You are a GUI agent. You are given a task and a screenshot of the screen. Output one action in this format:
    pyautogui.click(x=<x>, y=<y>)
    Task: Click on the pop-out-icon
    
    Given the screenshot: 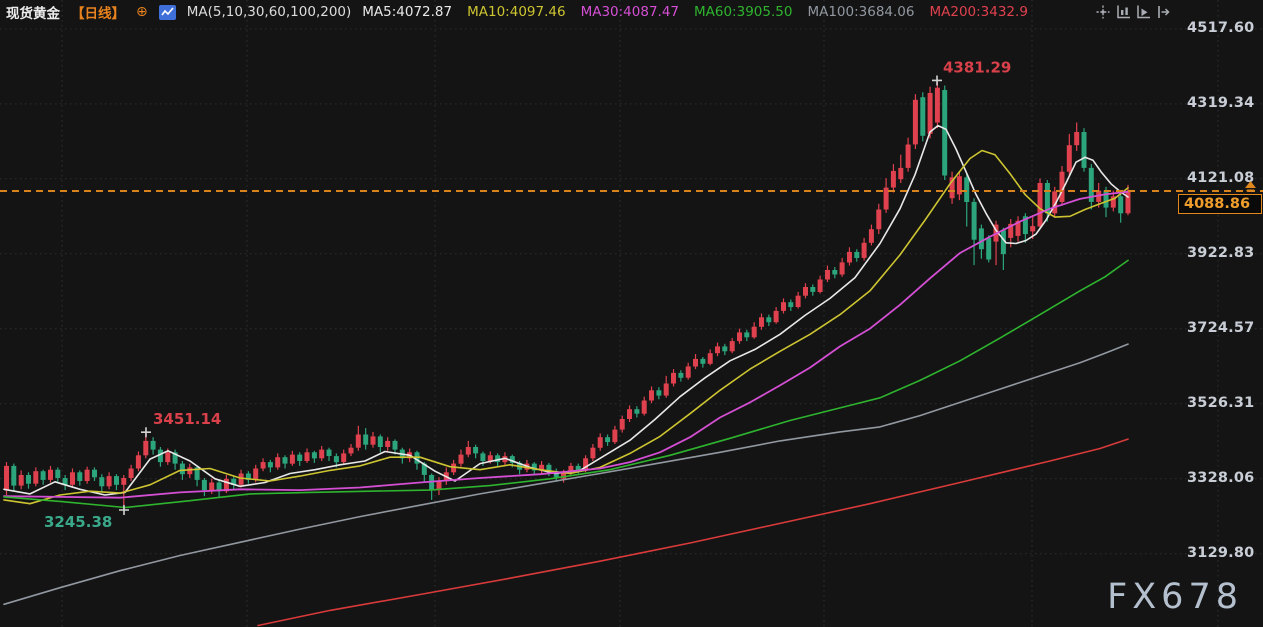 What is the action you would take?
    pyautogui.click(x=1162, y=11)
    